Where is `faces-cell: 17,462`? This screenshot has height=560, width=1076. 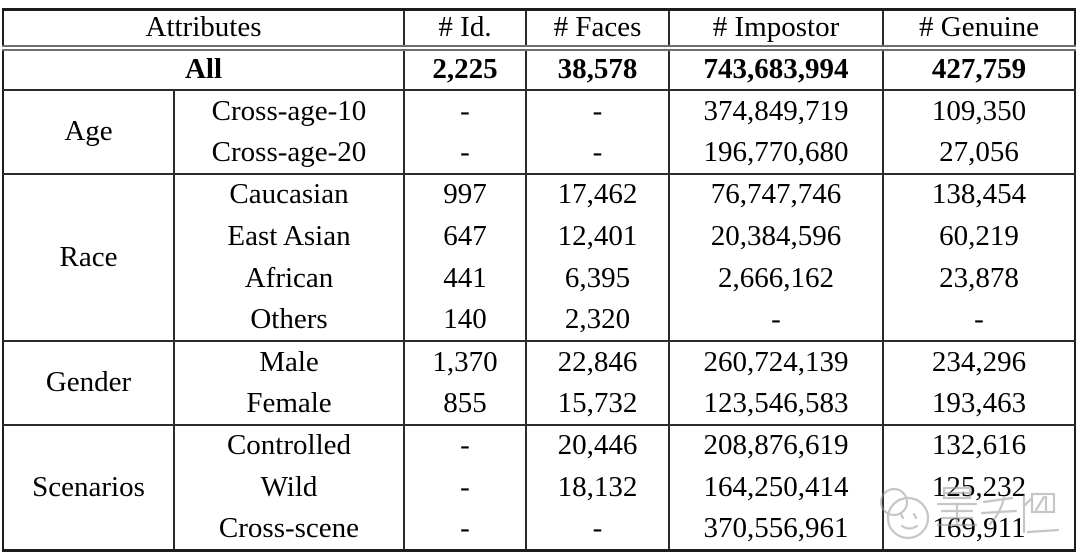
faces-cell: 17,462 is located at coordinates (597, 194).